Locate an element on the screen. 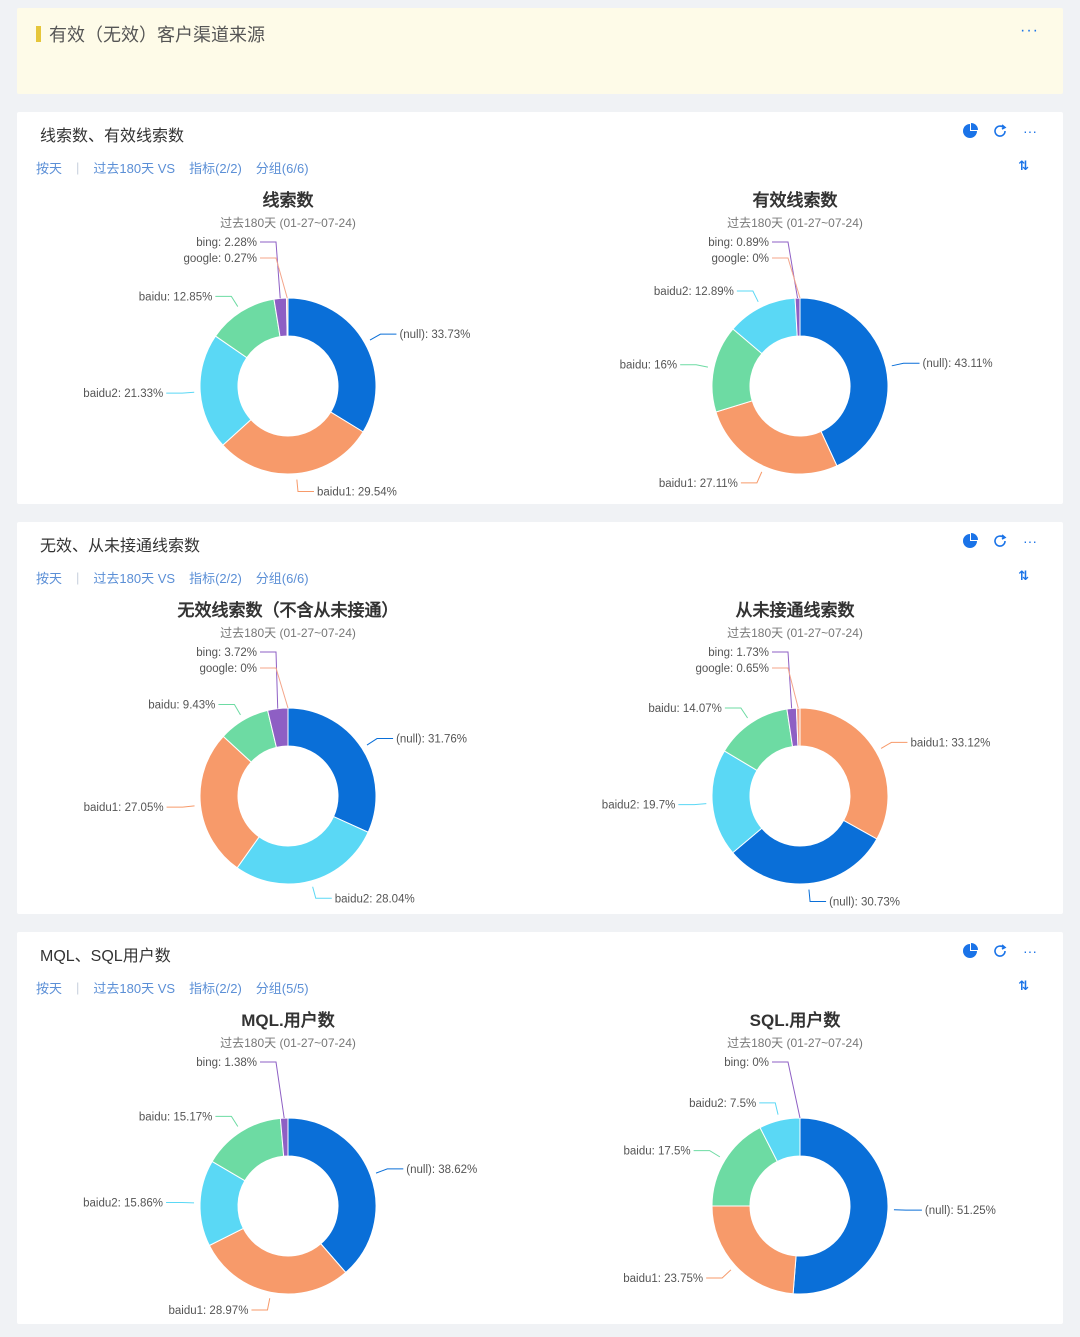 The height and width of the screenshot is (1337, 1080). slice-label: baidu1: 27.11% is located at coordinates (698, 484).